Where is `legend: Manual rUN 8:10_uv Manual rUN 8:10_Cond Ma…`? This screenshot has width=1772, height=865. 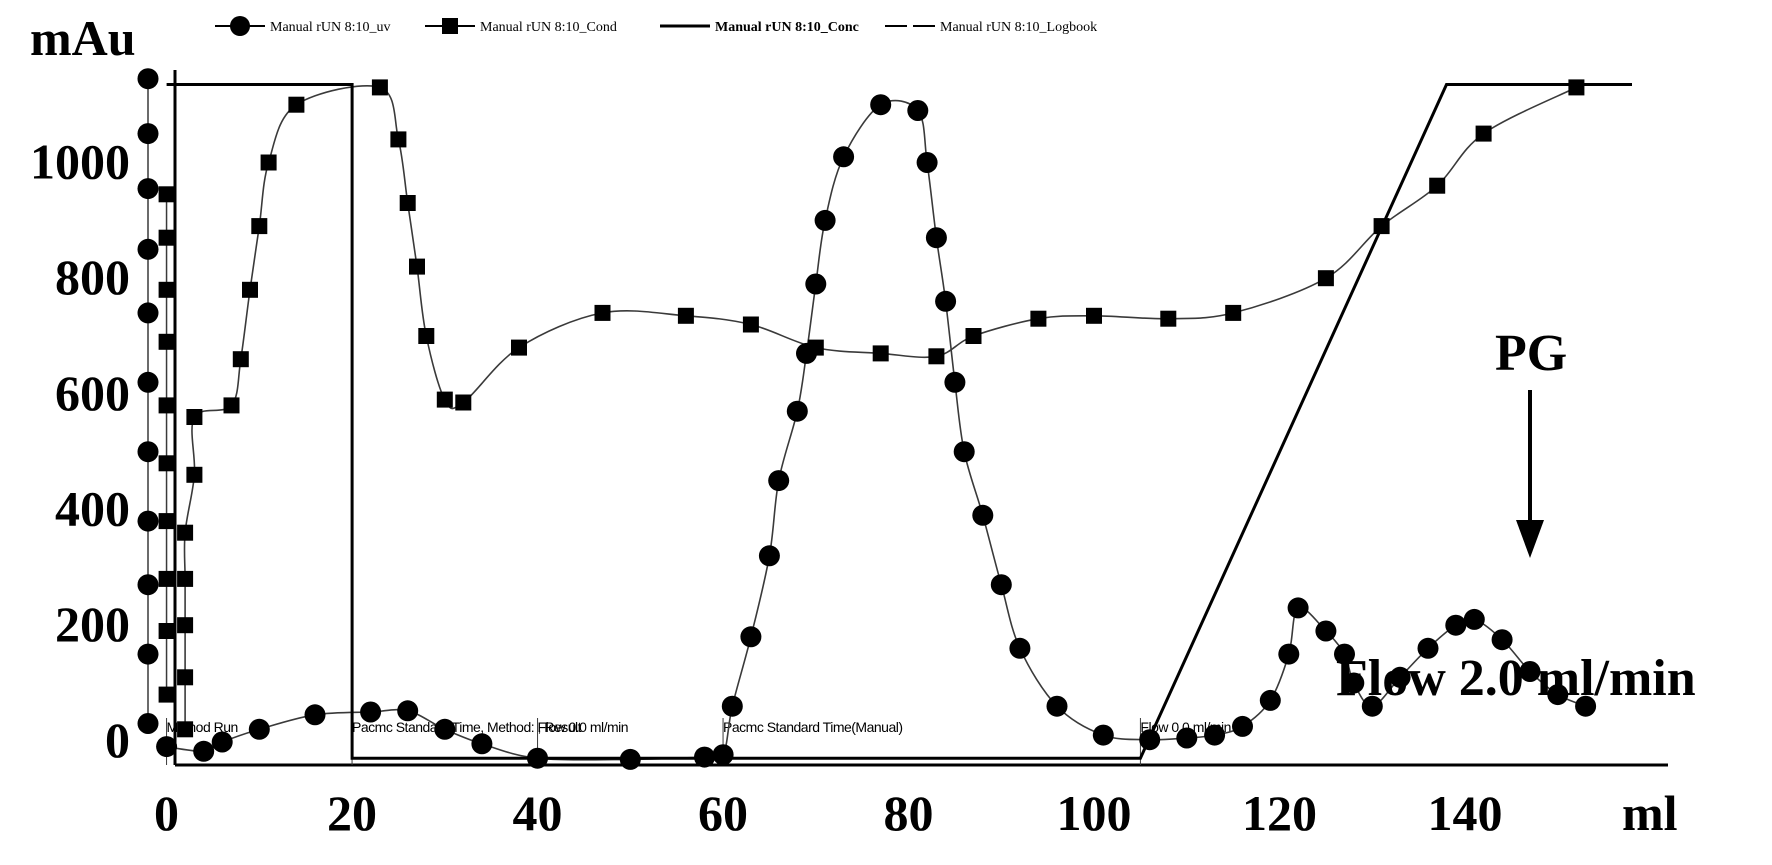 legend: Manual rUN 8:10_uv Manual rUN 8:10_Cond Ma… is located at coordinates (656, 26).